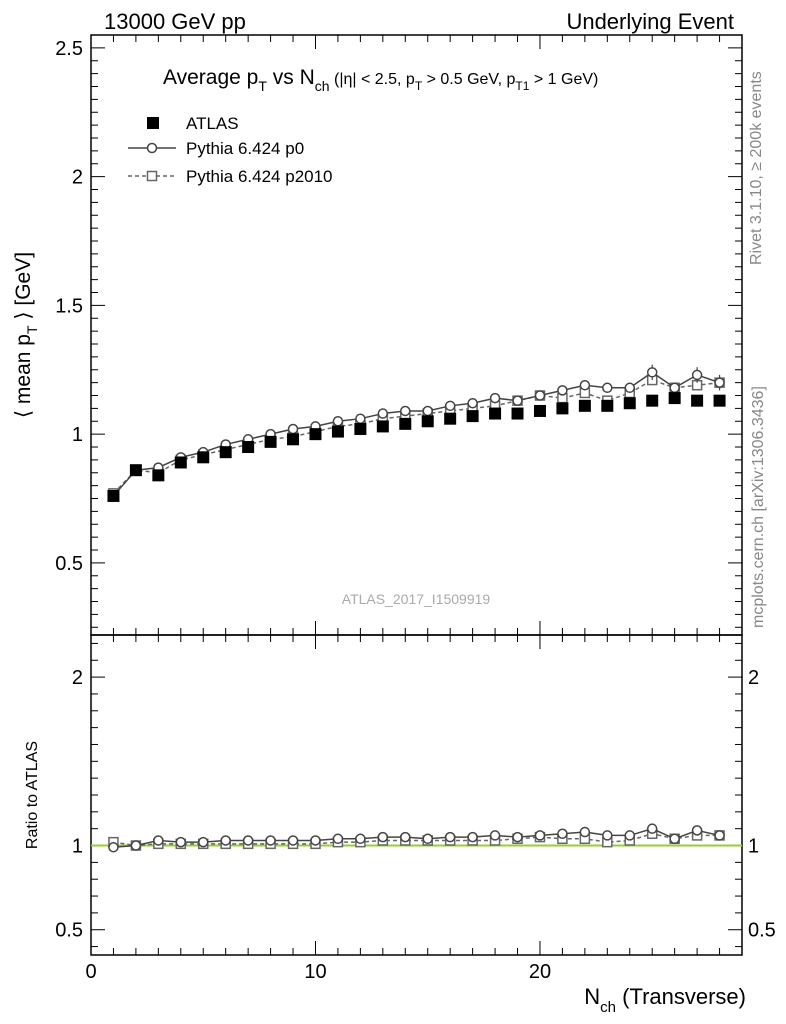 The image size is (786, 1024). I want to click on ratio-y-tick-label-right: 1, so click(753, 847).